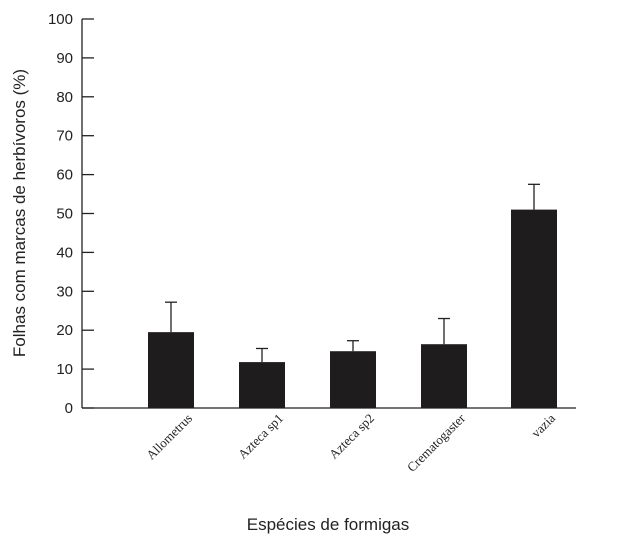 The height and width of the screenshot is (536, 624). Describe the element at coordinates (436, 442) in the screenshot. I see `category-label: Crematogaster` at that location.